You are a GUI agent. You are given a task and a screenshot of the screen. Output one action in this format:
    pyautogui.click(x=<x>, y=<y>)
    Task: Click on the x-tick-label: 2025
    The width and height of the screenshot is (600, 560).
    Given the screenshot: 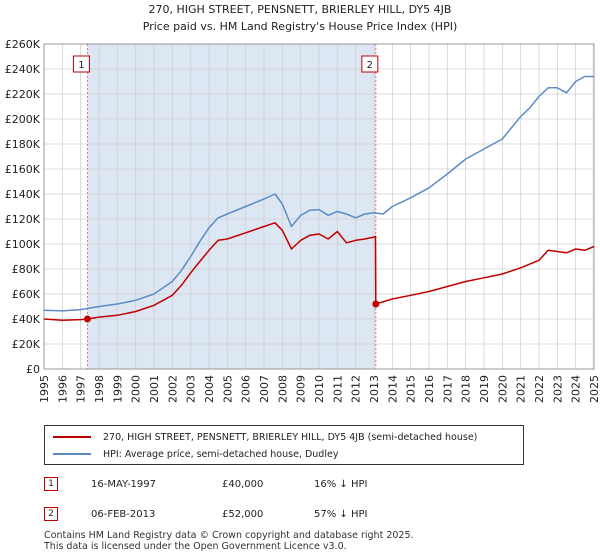 What is the action you would take?
    pyautogui.click(x=594, y=389)
    